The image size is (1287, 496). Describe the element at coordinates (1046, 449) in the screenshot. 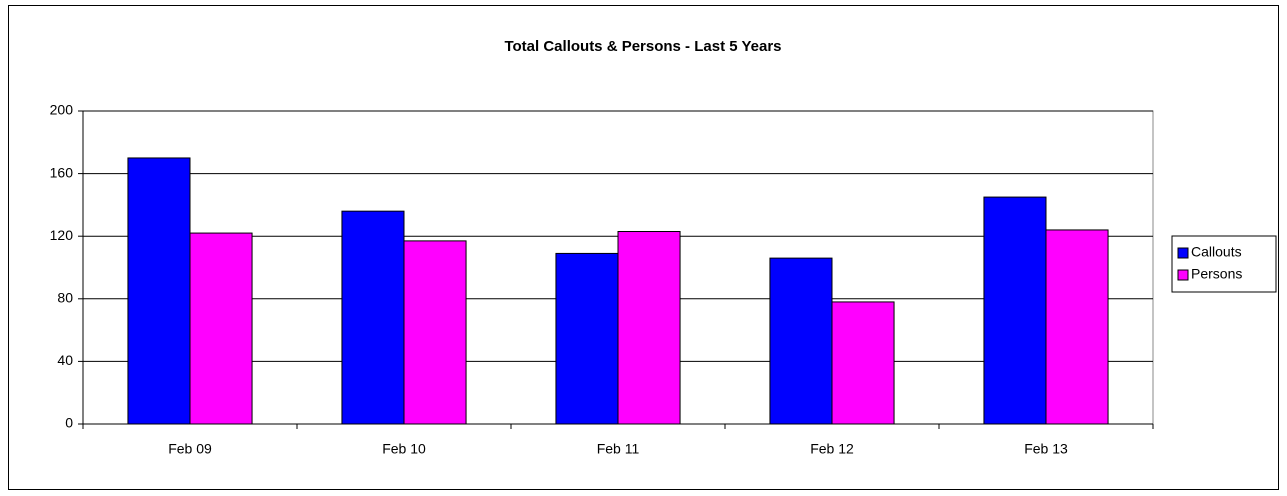

I see `x-tick-label: Feb 13` at that location.